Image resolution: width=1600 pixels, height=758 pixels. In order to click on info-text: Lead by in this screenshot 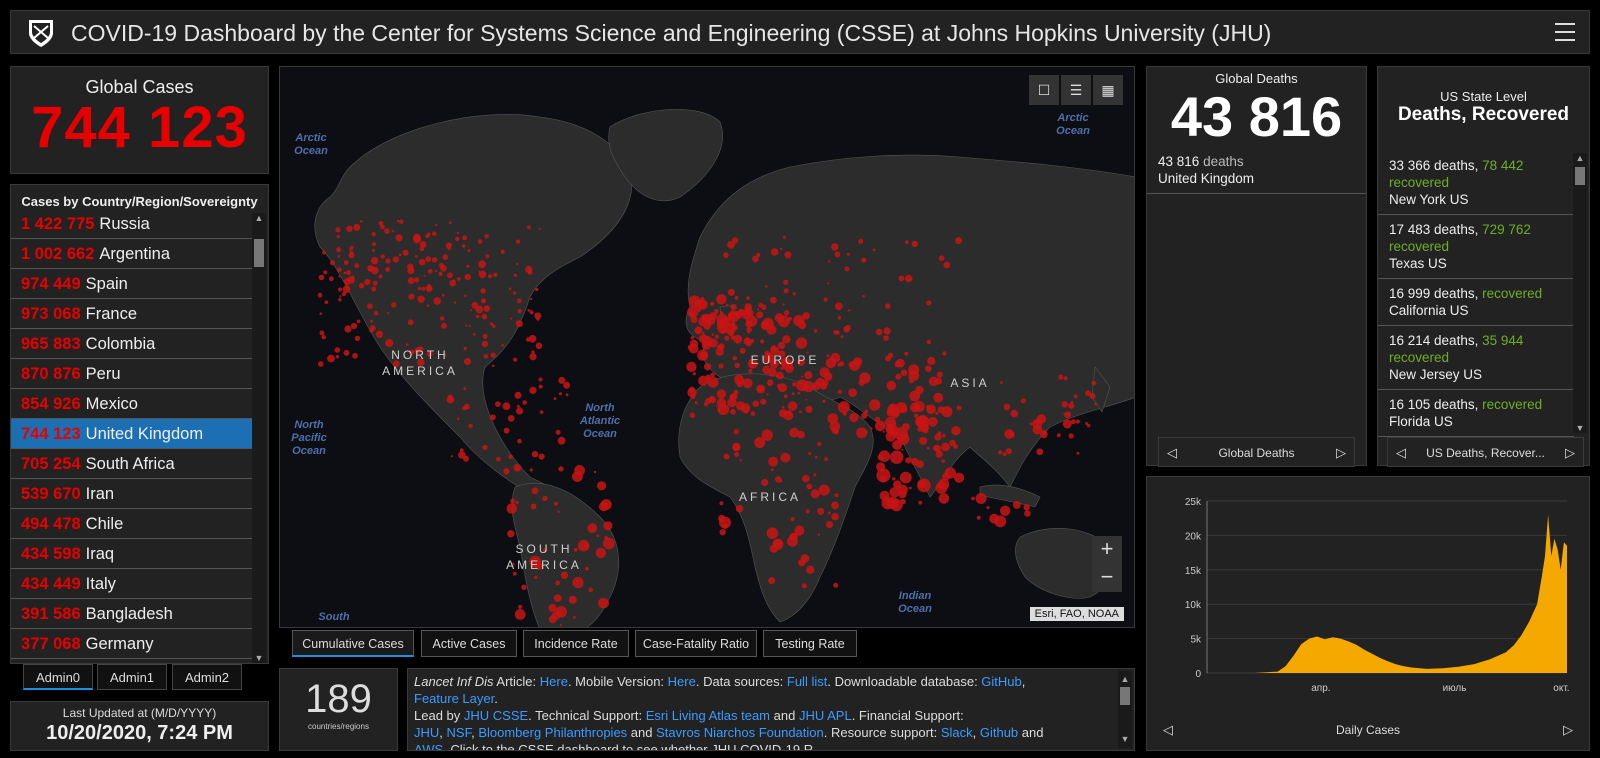, I will do `click(439, 715)`.